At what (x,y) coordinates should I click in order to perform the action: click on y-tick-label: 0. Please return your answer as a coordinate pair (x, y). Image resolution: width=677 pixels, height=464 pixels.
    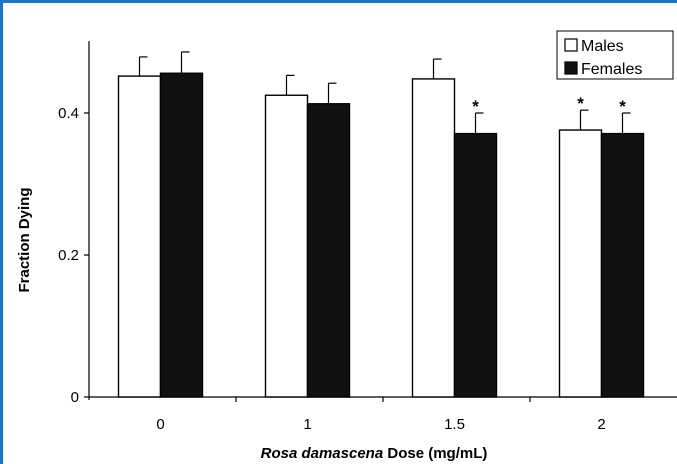
    Looking at the image, I should click on (75, 397).